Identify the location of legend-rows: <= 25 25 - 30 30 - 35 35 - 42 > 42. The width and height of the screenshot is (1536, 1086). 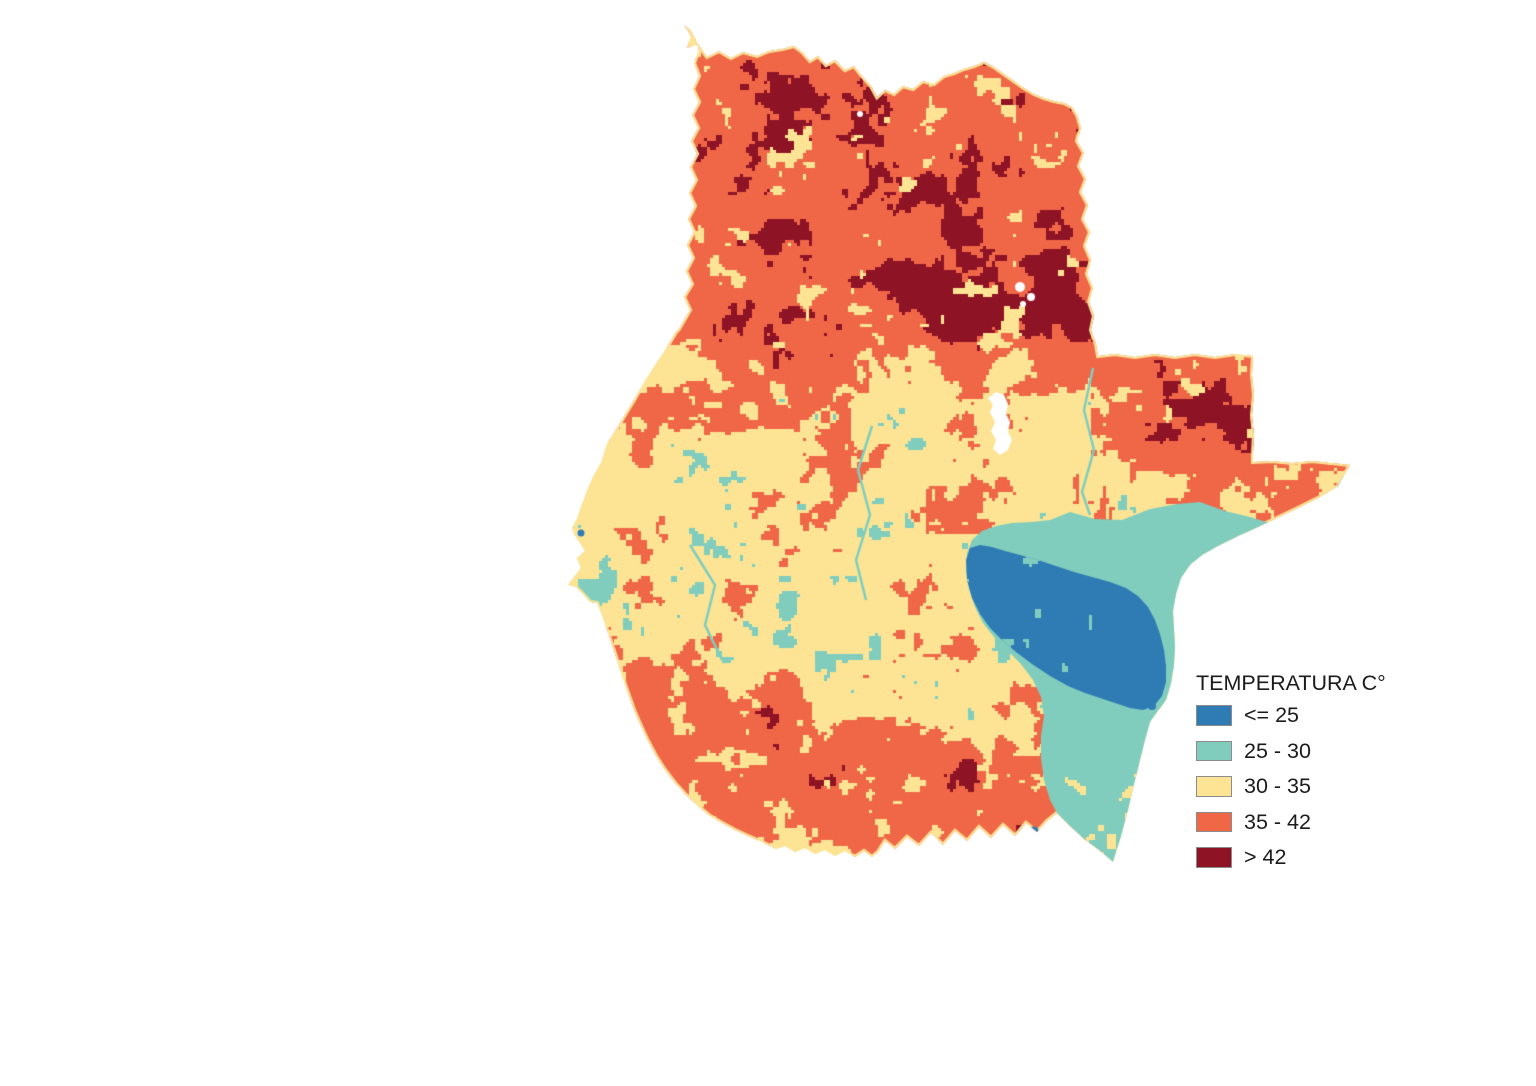
(1291, 786).